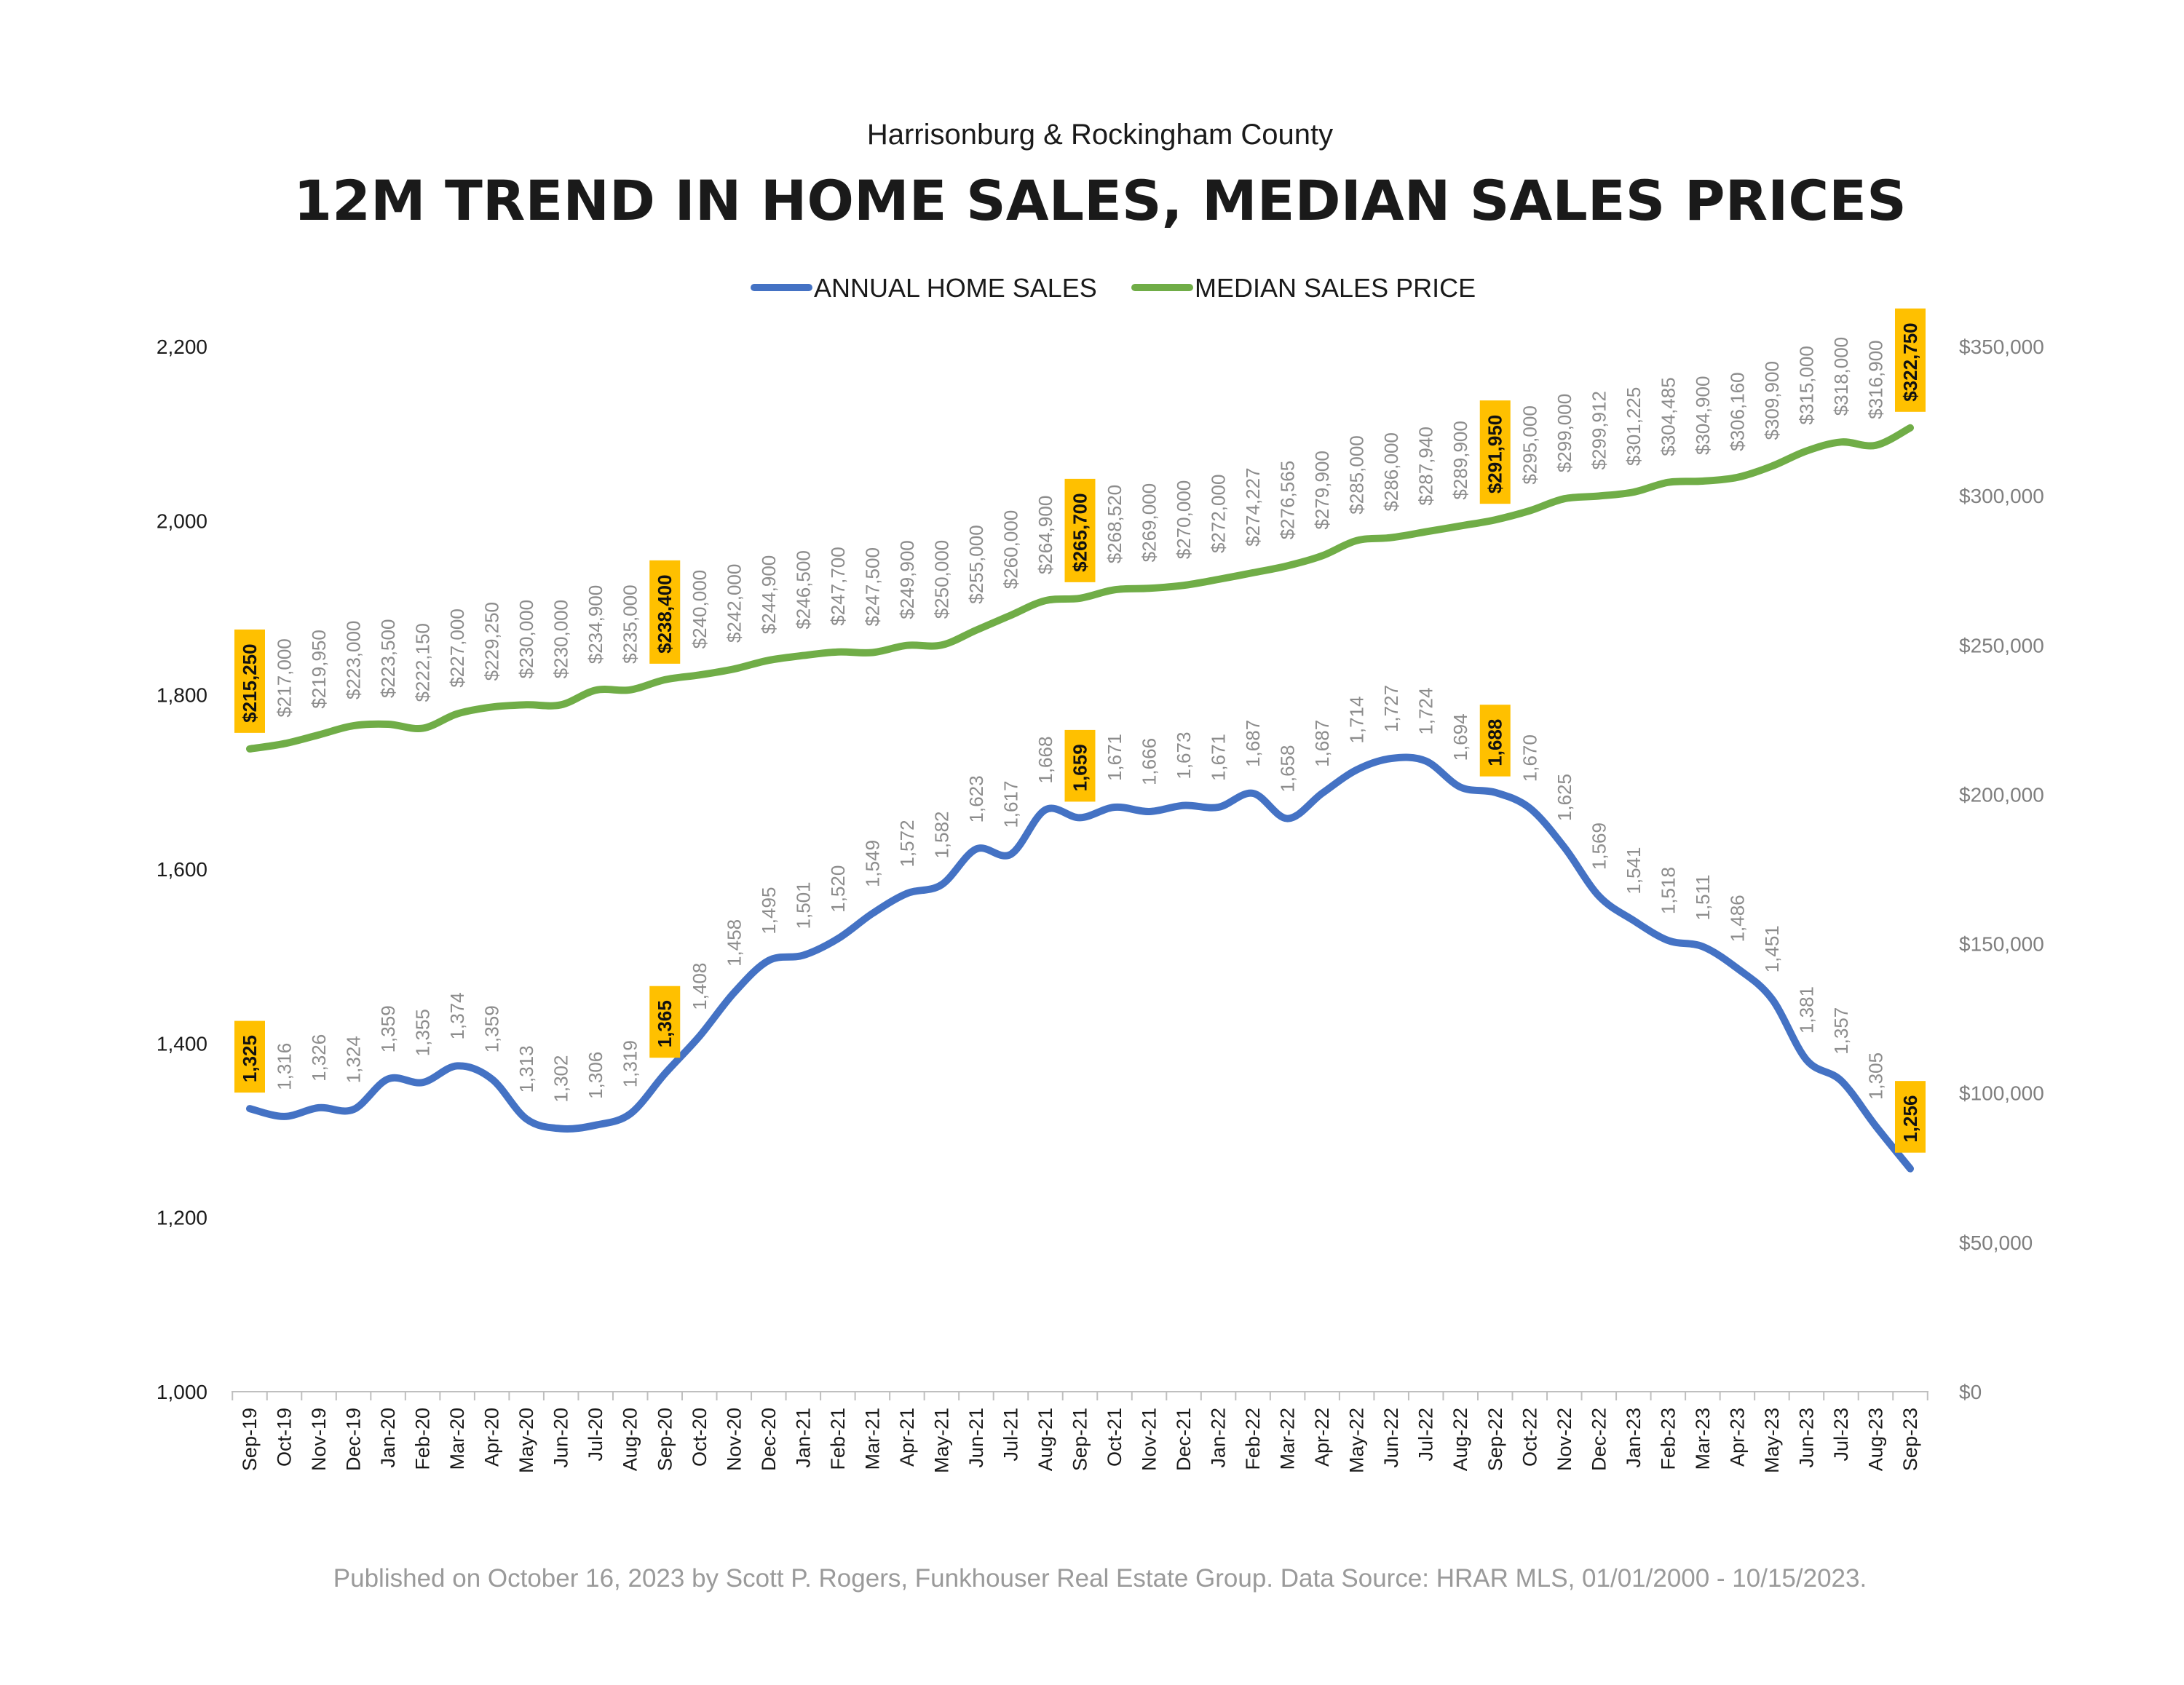 The width and height of the screenshot is (2184, 1685). I want to click on data-label: $217,000, so click(285, 677).